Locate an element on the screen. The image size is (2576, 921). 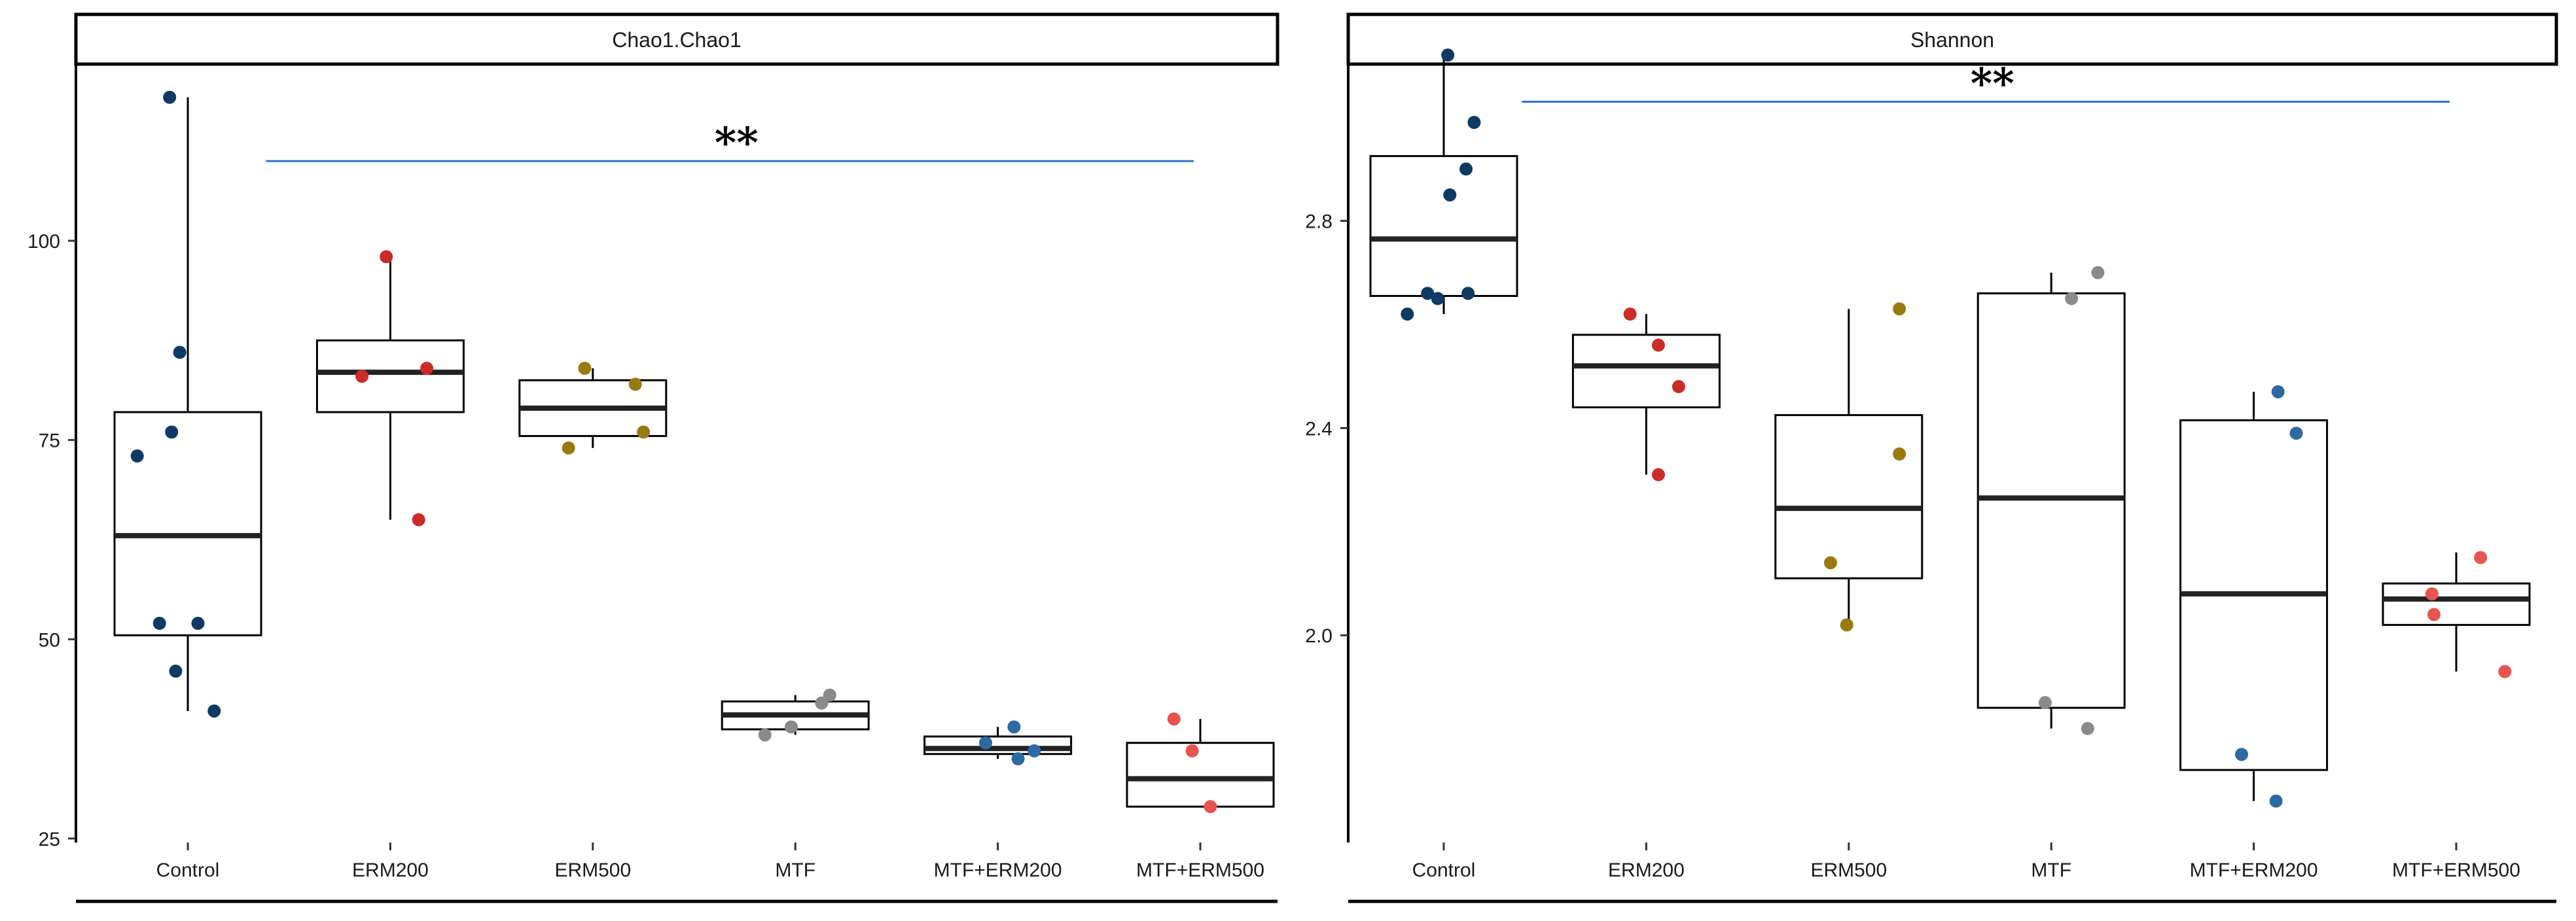
y-tick-label: 50 is located at coordinates (49, 640).